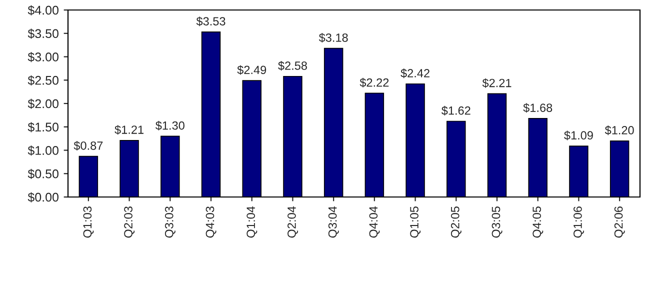 The height and width of the screenshot is (281, 667). What do you see at coordinates (292, 66) in the screenshot?
I see `data-label: $2.58` at bounding box center [292, 66].